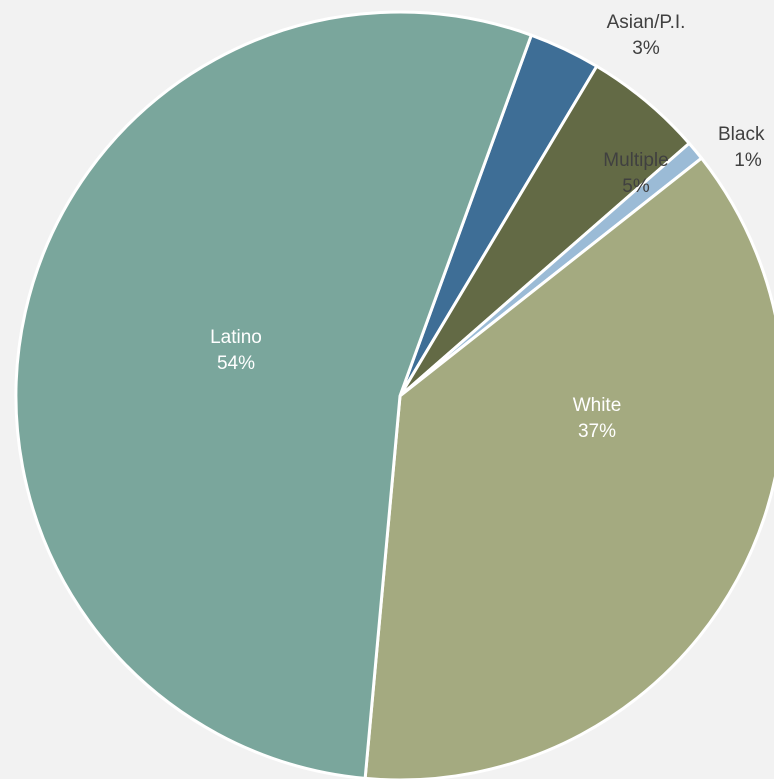 The height and width of the screenshot is (779, 774). I want to click on slice-label-asian-p-i: Asian/P.I., so click(646, 22).